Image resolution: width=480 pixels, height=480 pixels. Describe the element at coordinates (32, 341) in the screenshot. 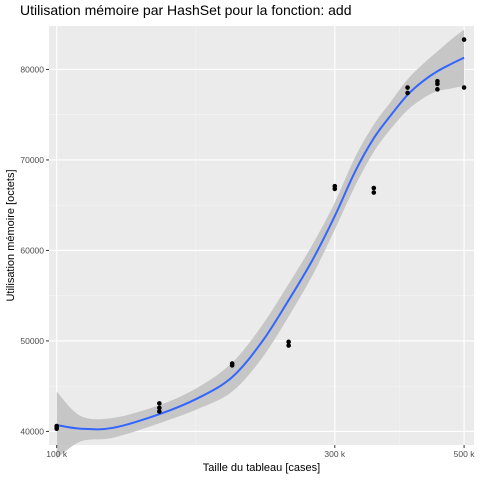

I see `y-tick-label: 50000` at that location.